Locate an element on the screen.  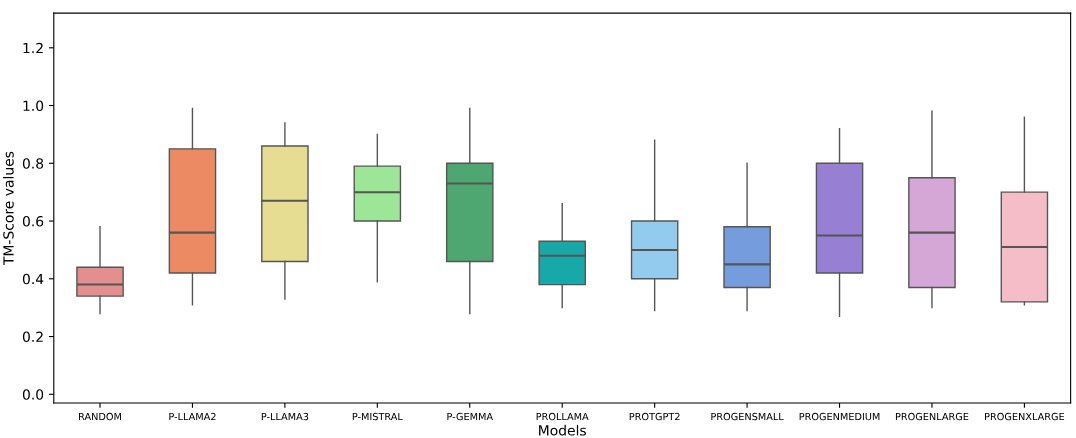
y-axis-title: TM-Score values is located at coordinates (8, 208).